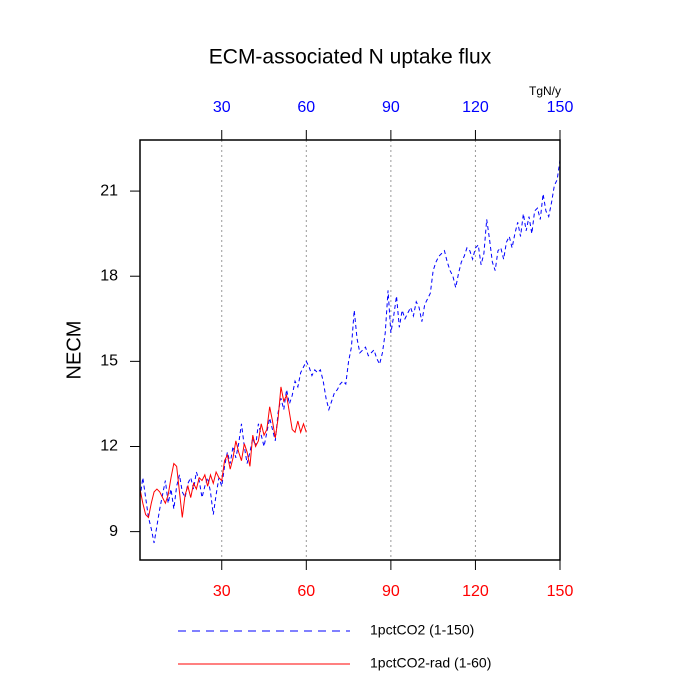 This screenshot has width=700, height=700. Describe the element at coordinates (391, 591) in the screenshot. I see `x-tick-label: 90` at that location.